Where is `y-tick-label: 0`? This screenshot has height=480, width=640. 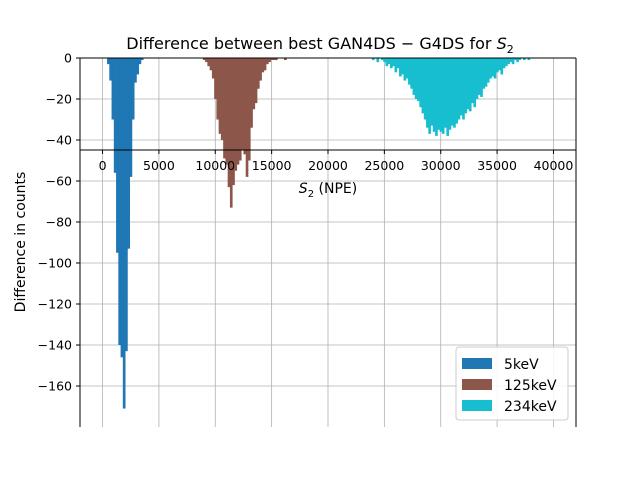
y-tick-label: 0 is located at coordinates (68, 58).